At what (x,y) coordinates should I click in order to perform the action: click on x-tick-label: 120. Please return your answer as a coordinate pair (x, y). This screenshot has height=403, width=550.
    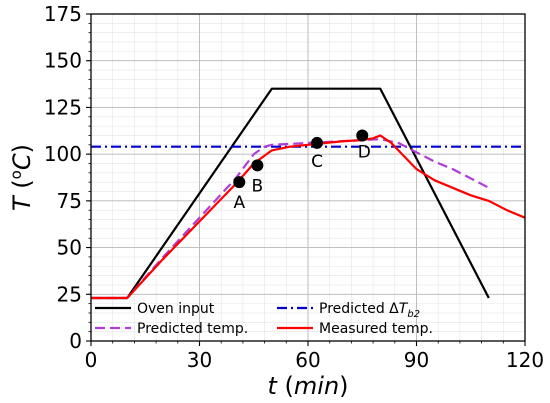
    Looking at the image, I should click on (525, 360).